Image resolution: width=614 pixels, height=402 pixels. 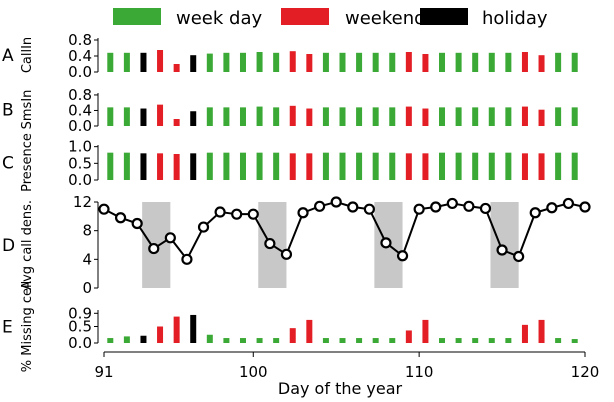 What do you see at coordinates (385, 18) in the screenshot?
I see `legend-label: weekend` at bounding box center [385, 18].